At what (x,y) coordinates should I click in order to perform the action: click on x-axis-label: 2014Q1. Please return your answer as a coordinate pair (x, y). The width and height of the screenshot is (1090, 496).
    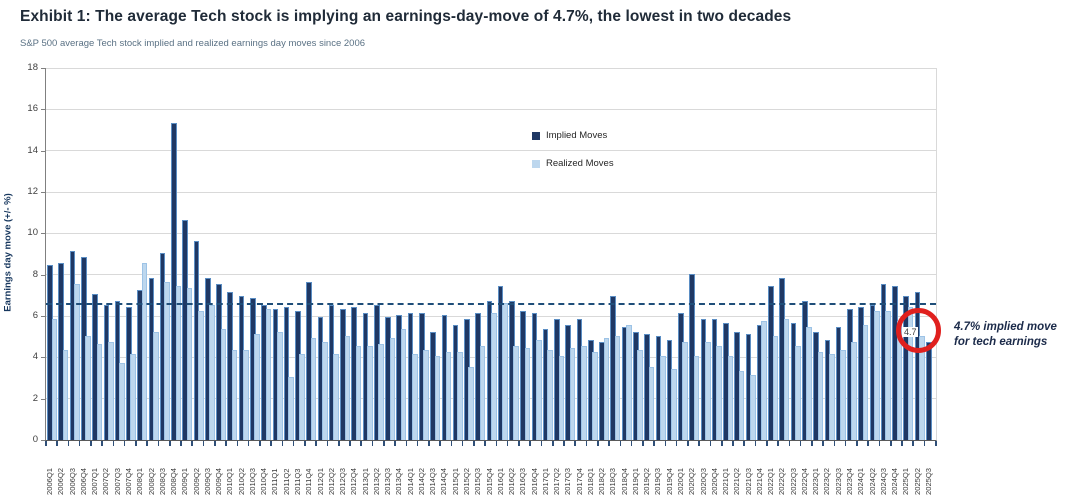
    Looking at the image, I should click on (410, 481).